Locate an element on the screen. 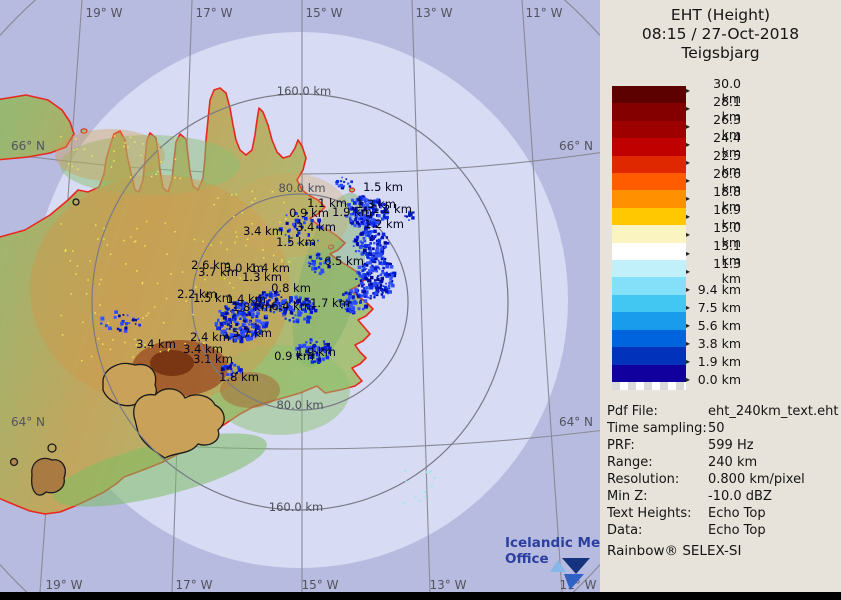  echo-height-label: 2.2 km is located at coordinates (197, 294).